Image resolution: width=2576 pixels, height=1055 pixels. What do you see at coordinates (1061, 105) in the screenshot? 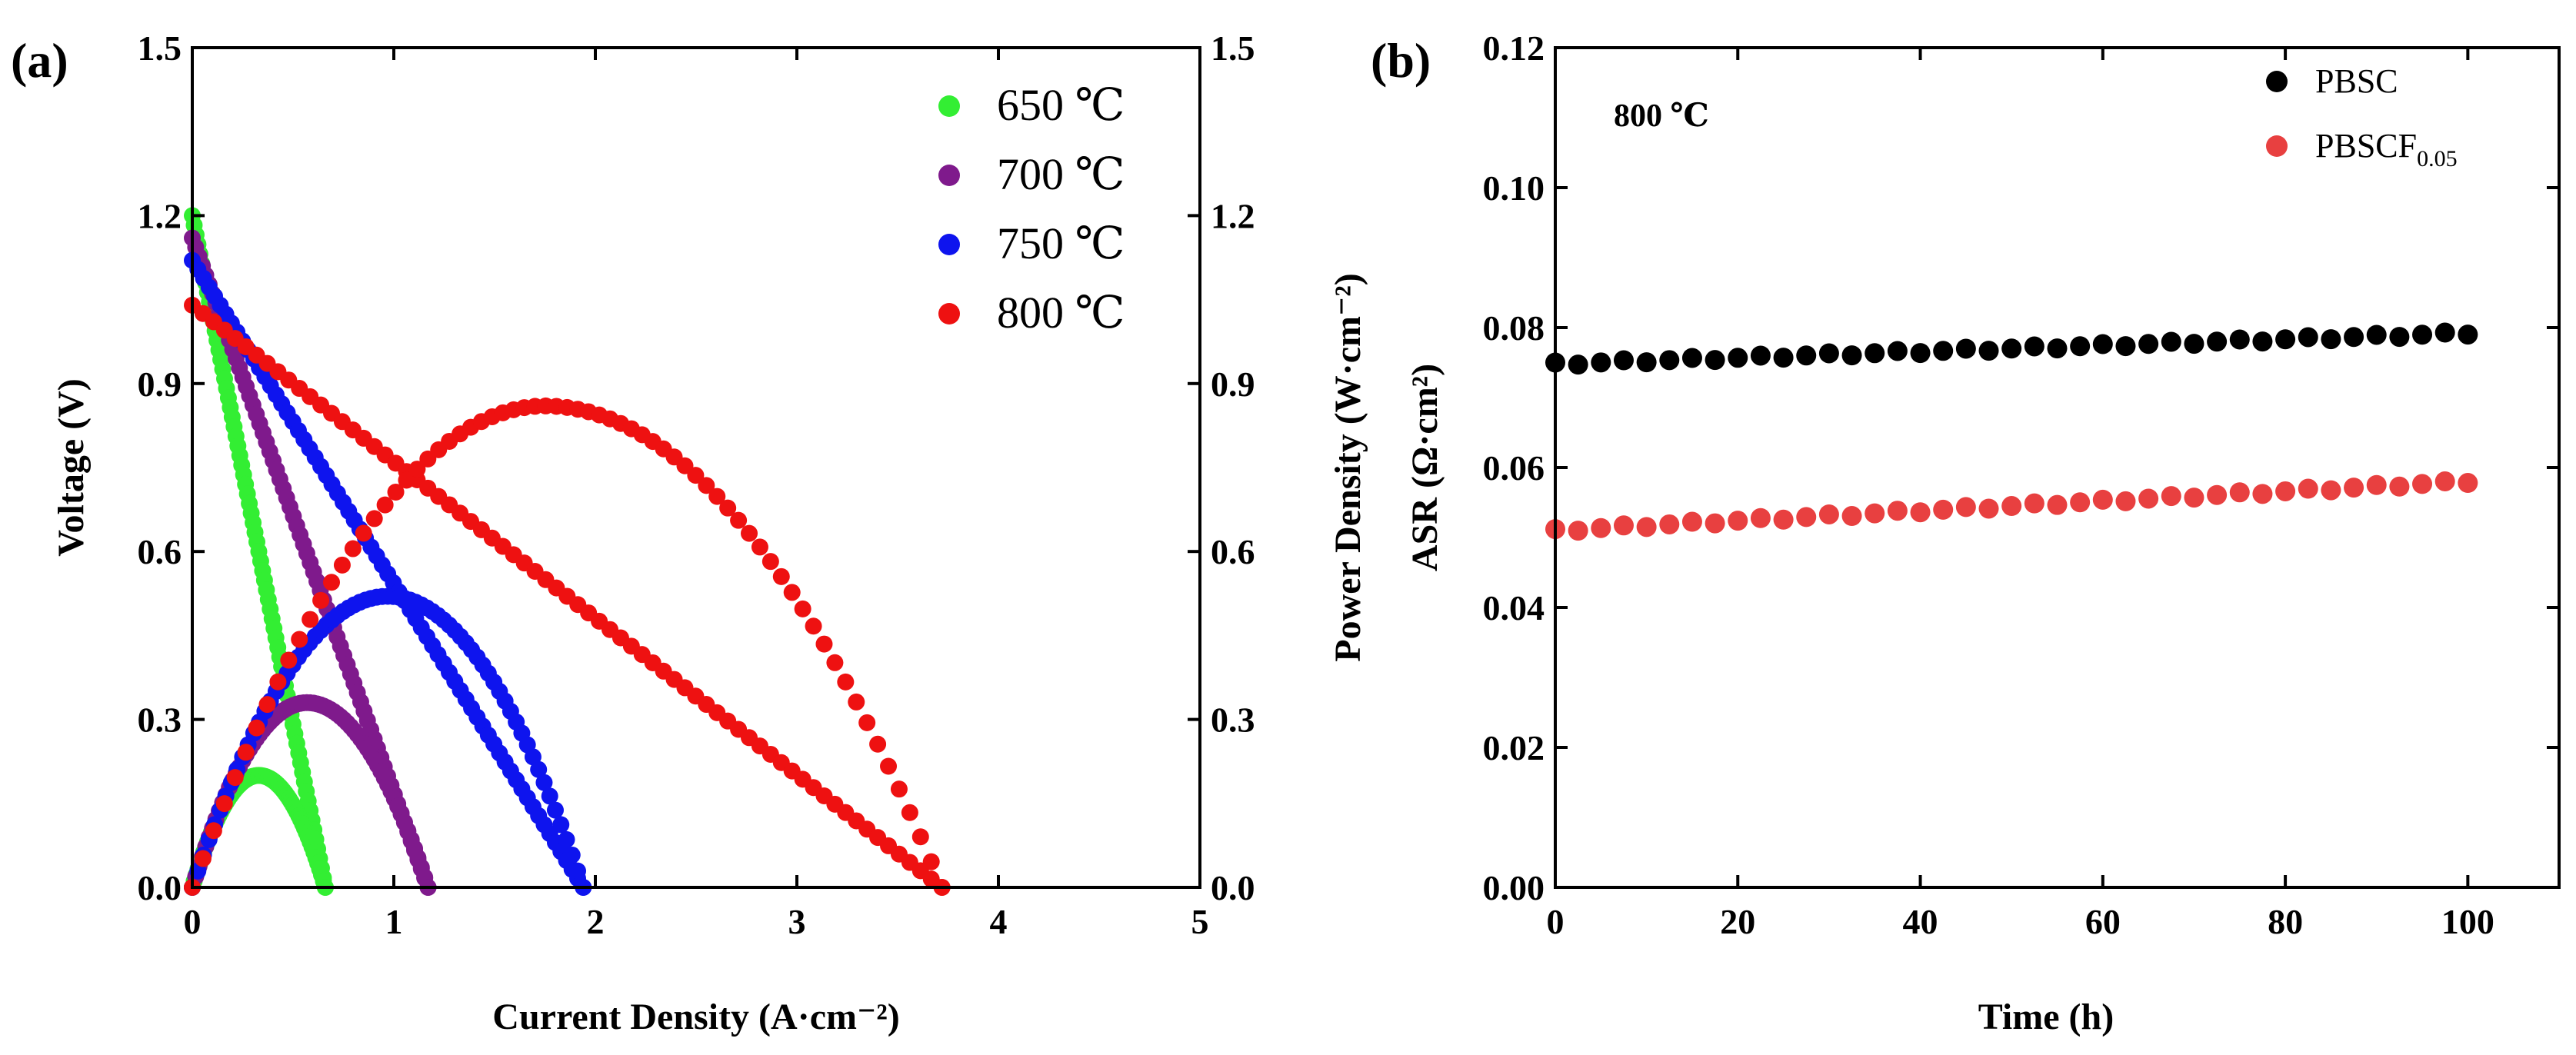
I see `a-legend-label: 650 ℃` at bounding box center [1061, 105].